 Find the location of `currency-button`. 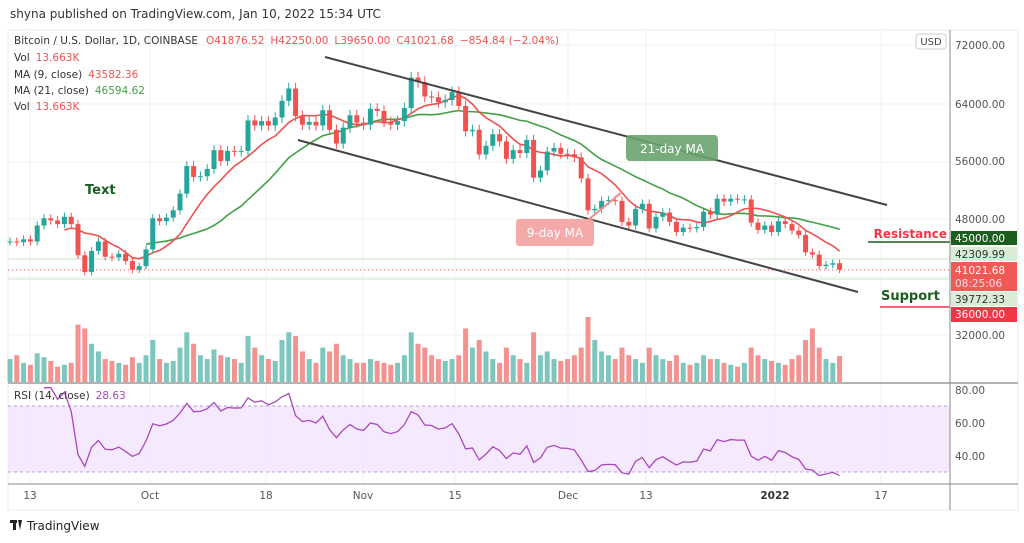

currency-button is located at coordinates (931, 41).